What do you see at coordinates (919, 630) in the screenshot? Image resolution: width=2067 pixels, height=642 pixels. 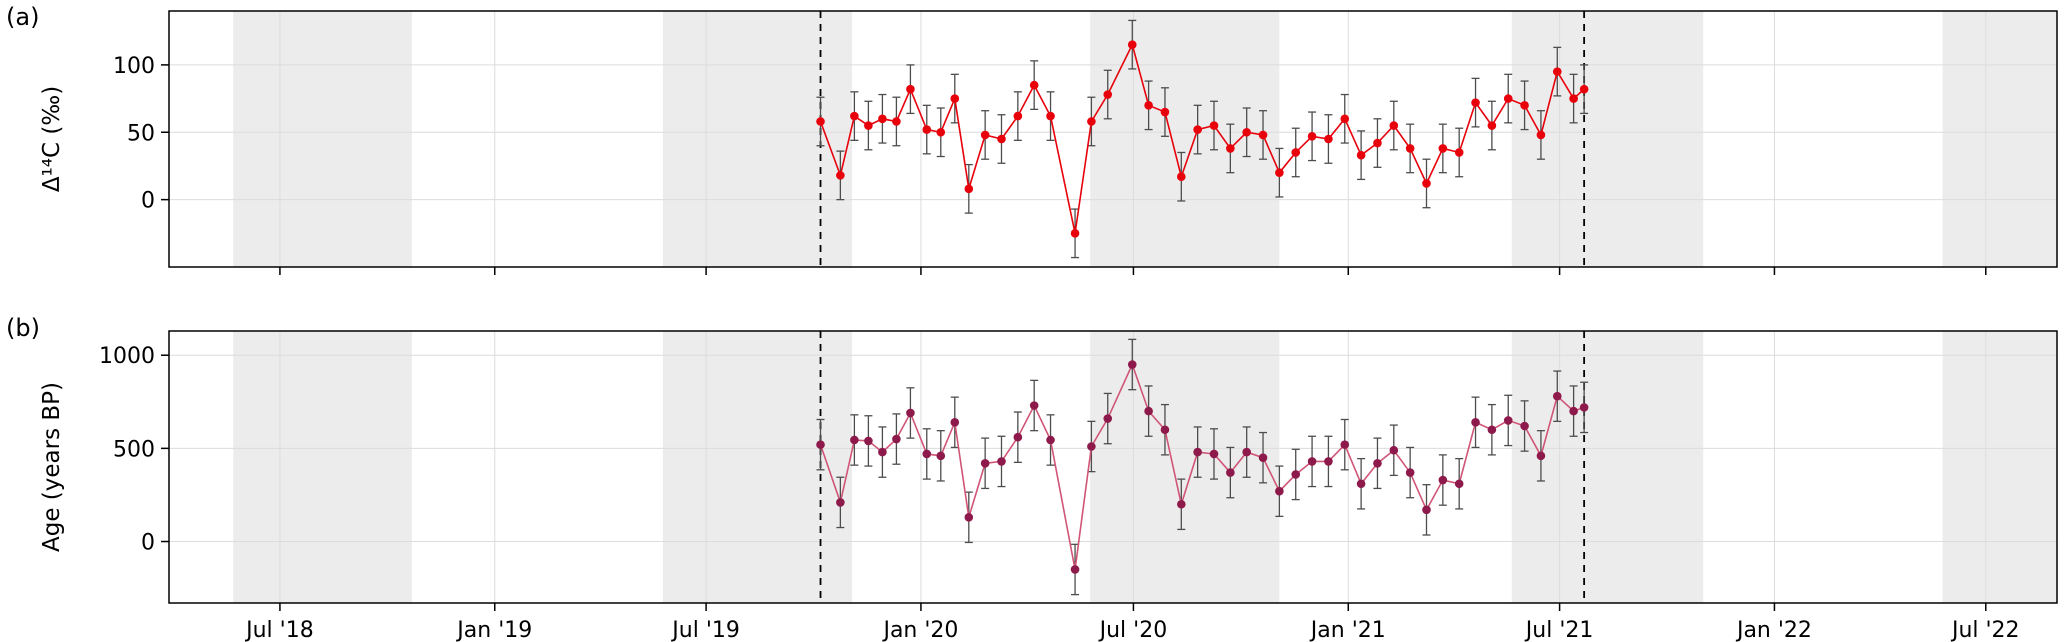 I see `x-tick-label: Jan '20` at bounding box center [919, 630].